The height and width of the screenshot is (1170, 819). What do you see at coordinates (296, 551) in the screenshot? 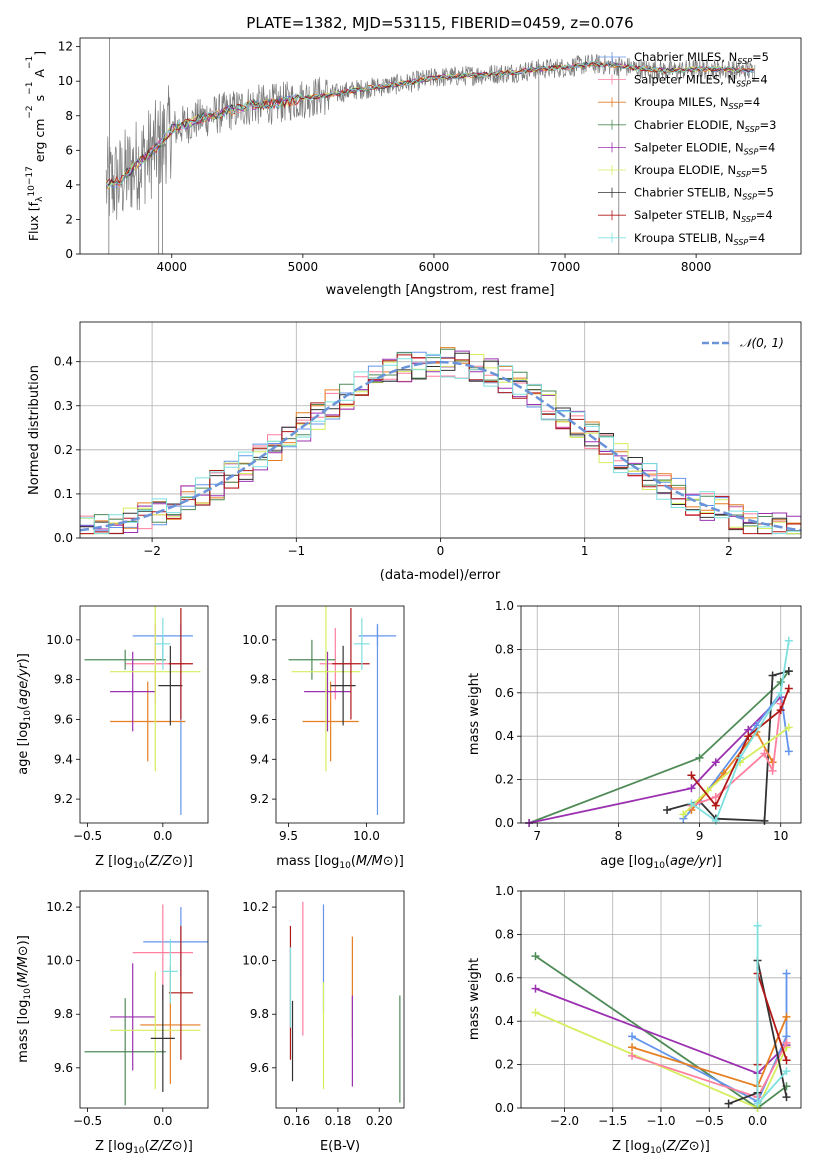
I see `x-tick-label: −1` at bounding box center [296, 551].